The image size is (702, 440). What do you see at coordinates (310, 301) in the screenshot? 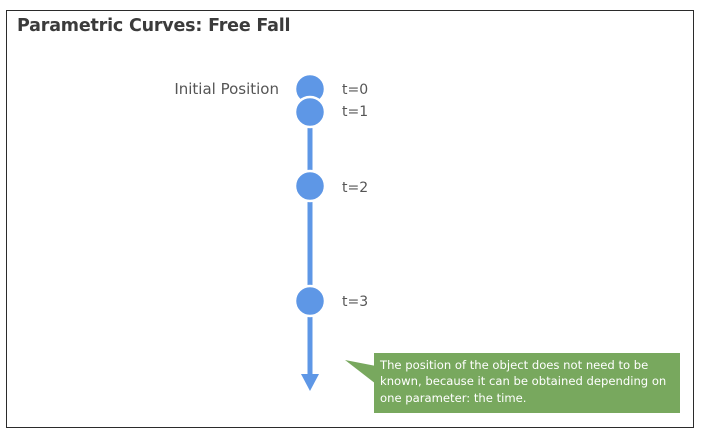
I see `ball-t3` at bounding box center [310, 301].